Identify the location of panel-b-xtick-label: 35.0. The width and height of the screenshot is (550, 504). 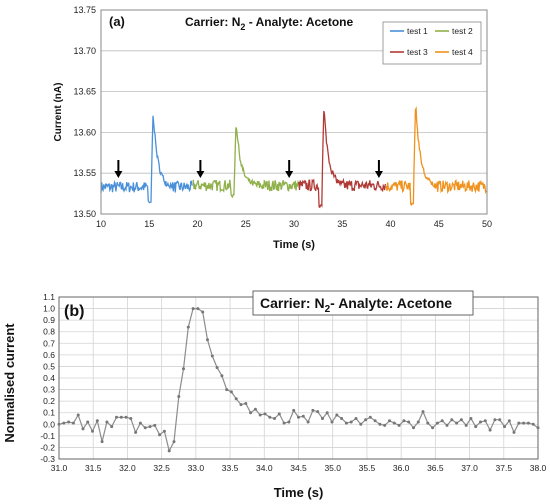
(332, 468).